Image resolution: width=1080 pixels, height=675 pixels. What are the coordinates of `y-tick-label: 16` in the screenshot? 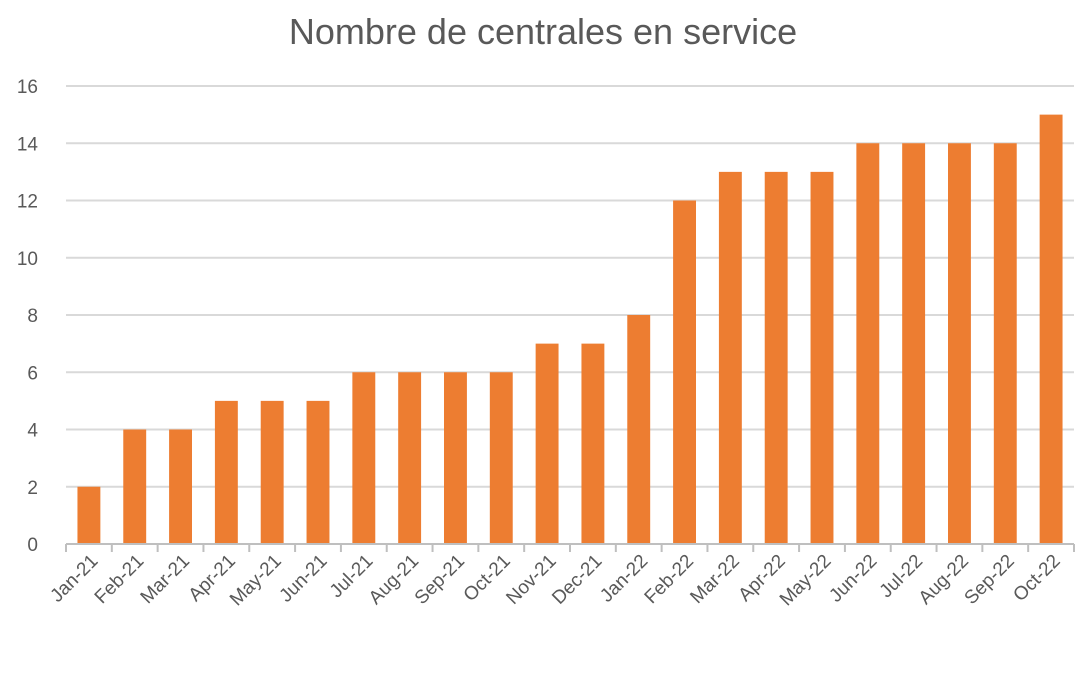 It's located at (27, 87).